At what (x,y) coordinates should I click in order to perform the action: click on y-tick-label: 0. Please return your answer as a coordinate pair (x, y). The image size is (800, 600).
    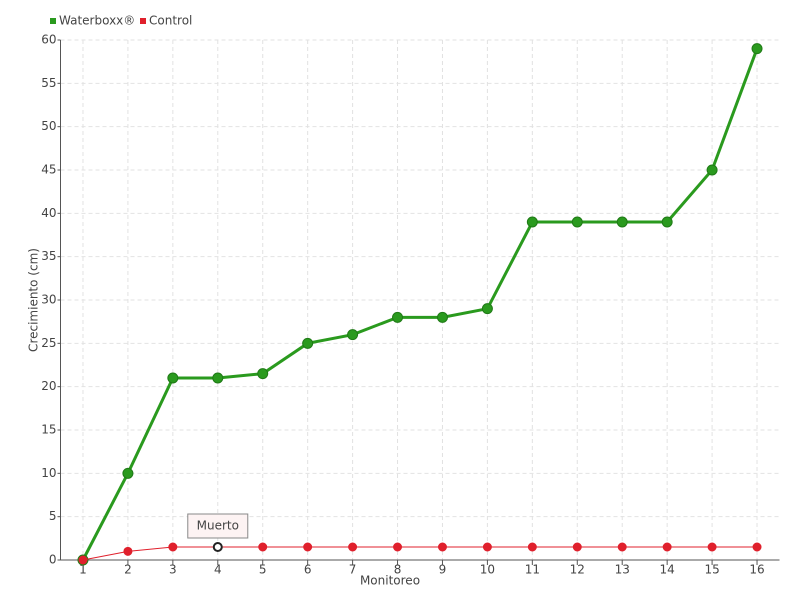
    Looking at the image, I should click on (53, 560).